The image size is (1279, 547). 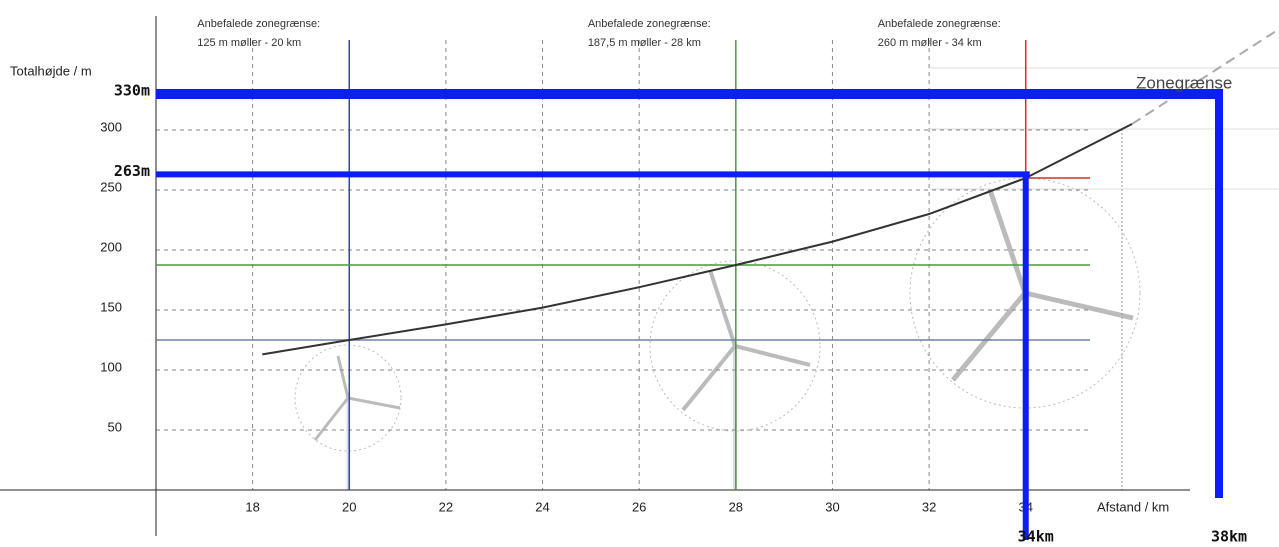 What do you see at coordinates (111, 186) in the screenshot?
I see `y-tick-label: 250` at bounding box center [111, 186].